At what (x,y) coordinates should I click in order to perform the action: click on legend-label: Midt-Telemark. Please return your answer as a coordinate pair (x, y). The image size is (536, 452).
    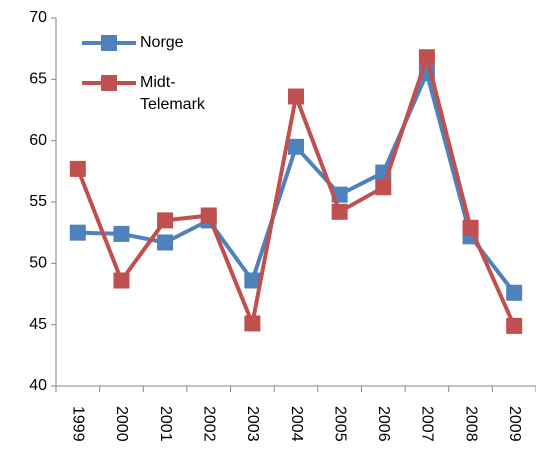
    Looking at the image, I should click on (173, 93).